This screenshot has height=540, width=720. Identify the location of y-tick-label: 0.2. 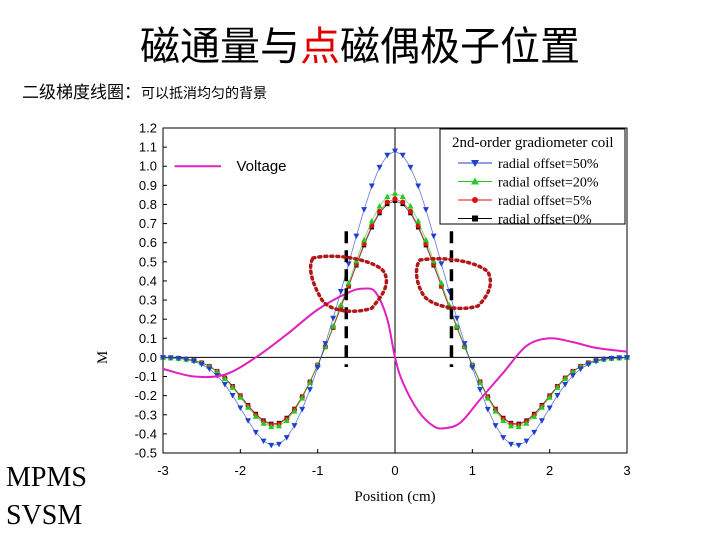
(148, 319).